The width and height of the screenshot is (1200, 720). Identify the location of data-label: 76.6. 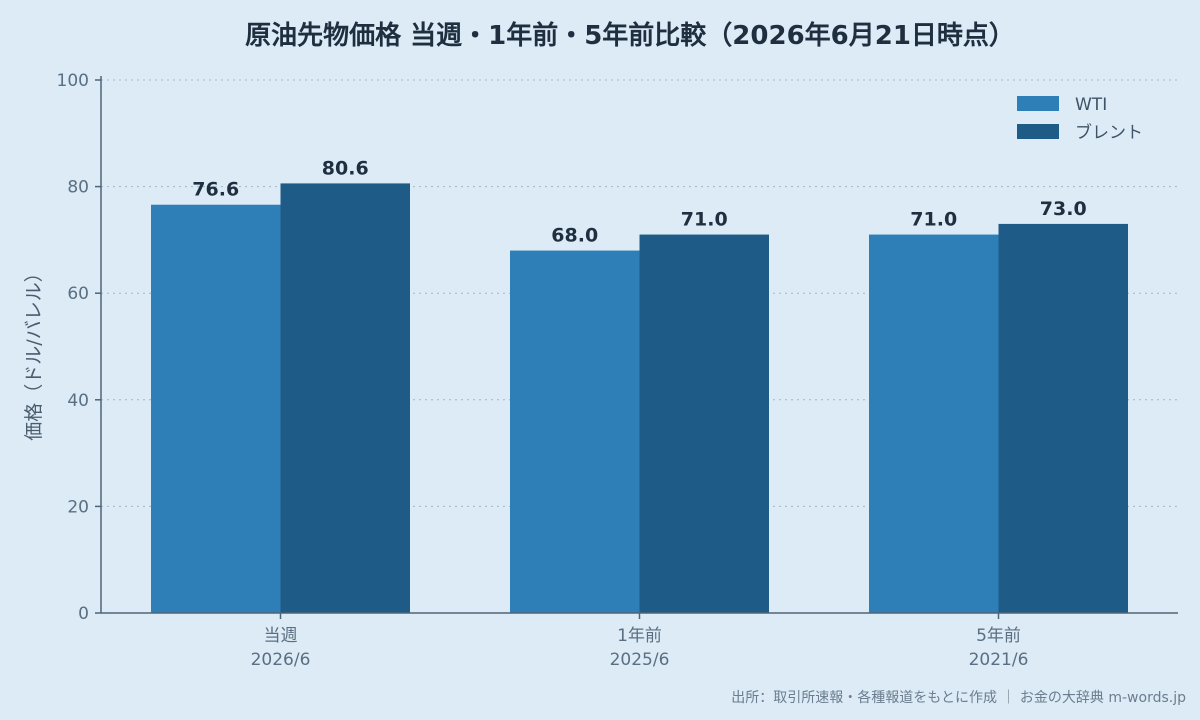
(215, 190).